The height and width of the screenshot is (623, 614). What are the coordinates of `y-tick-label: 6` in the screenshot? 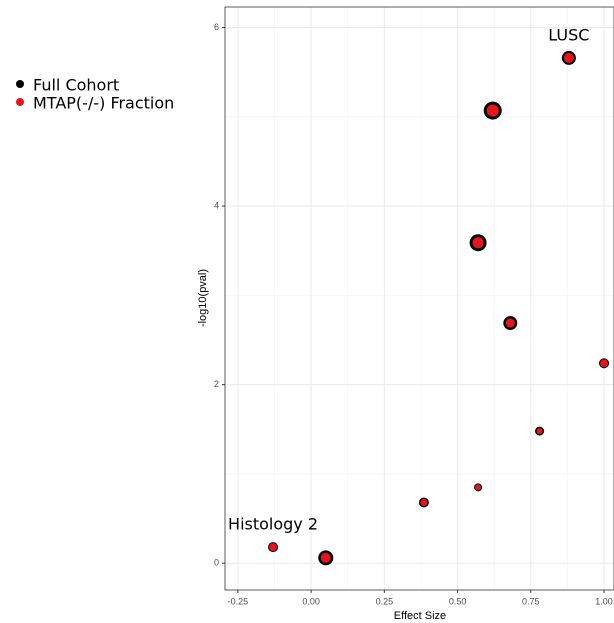 It's located at (216, 27).